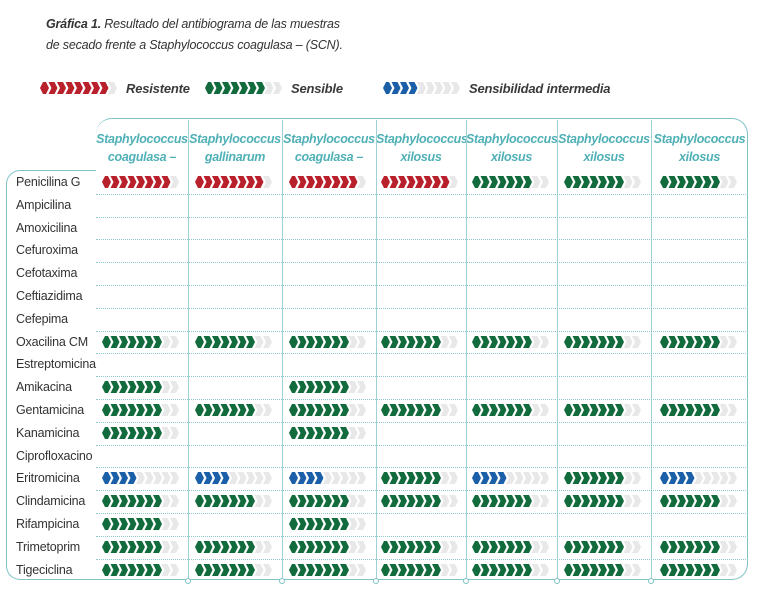  What do you see at coordinates (512, 148) in the screenshot?
I see `column-header: Staphylococcus xilosus` at bounding box center [512, 148].